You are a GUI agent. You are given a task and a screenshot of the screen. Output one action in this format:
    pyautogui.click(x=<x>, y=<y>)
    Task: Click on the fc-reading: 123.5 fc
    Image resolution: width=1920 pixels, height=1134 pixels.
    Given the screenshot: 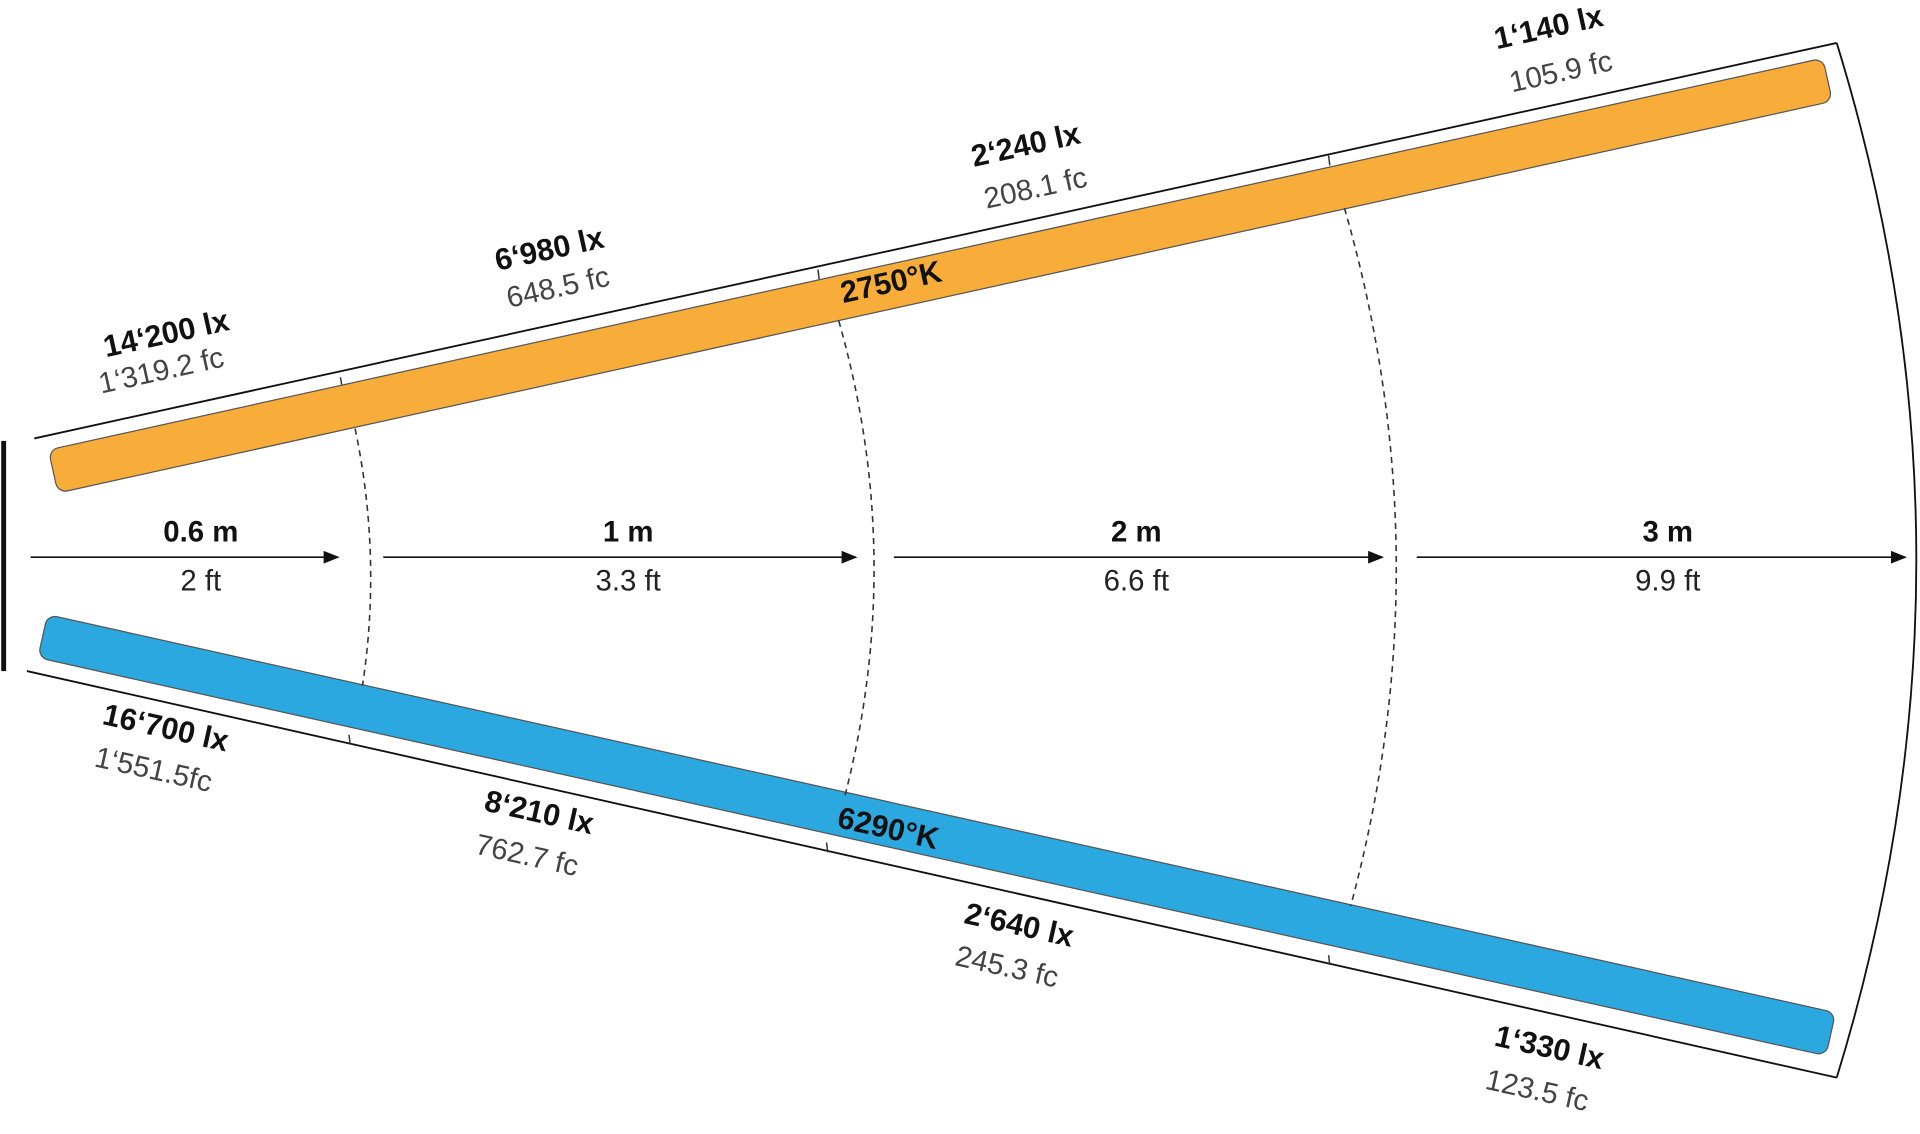 What is the action you would take?
    pyautogui.click(x=1537, y=1090)
    